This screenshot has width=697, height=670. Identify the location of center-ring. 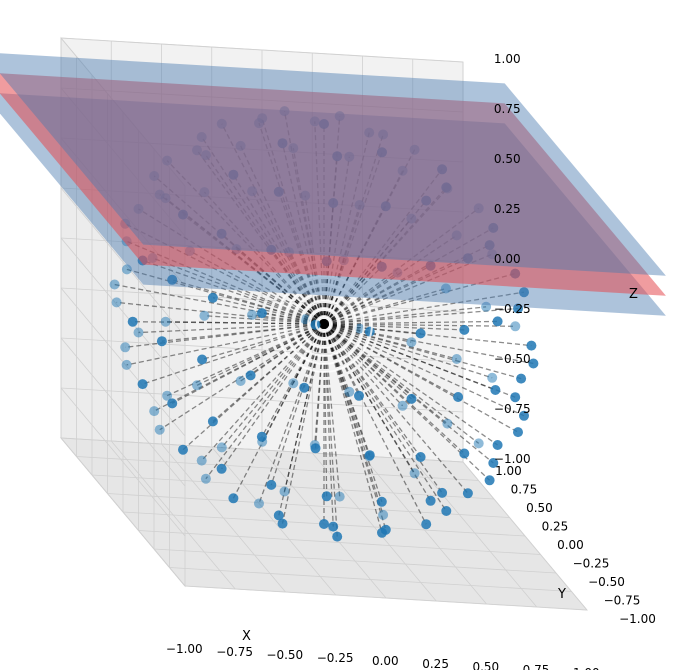
(324, 324).